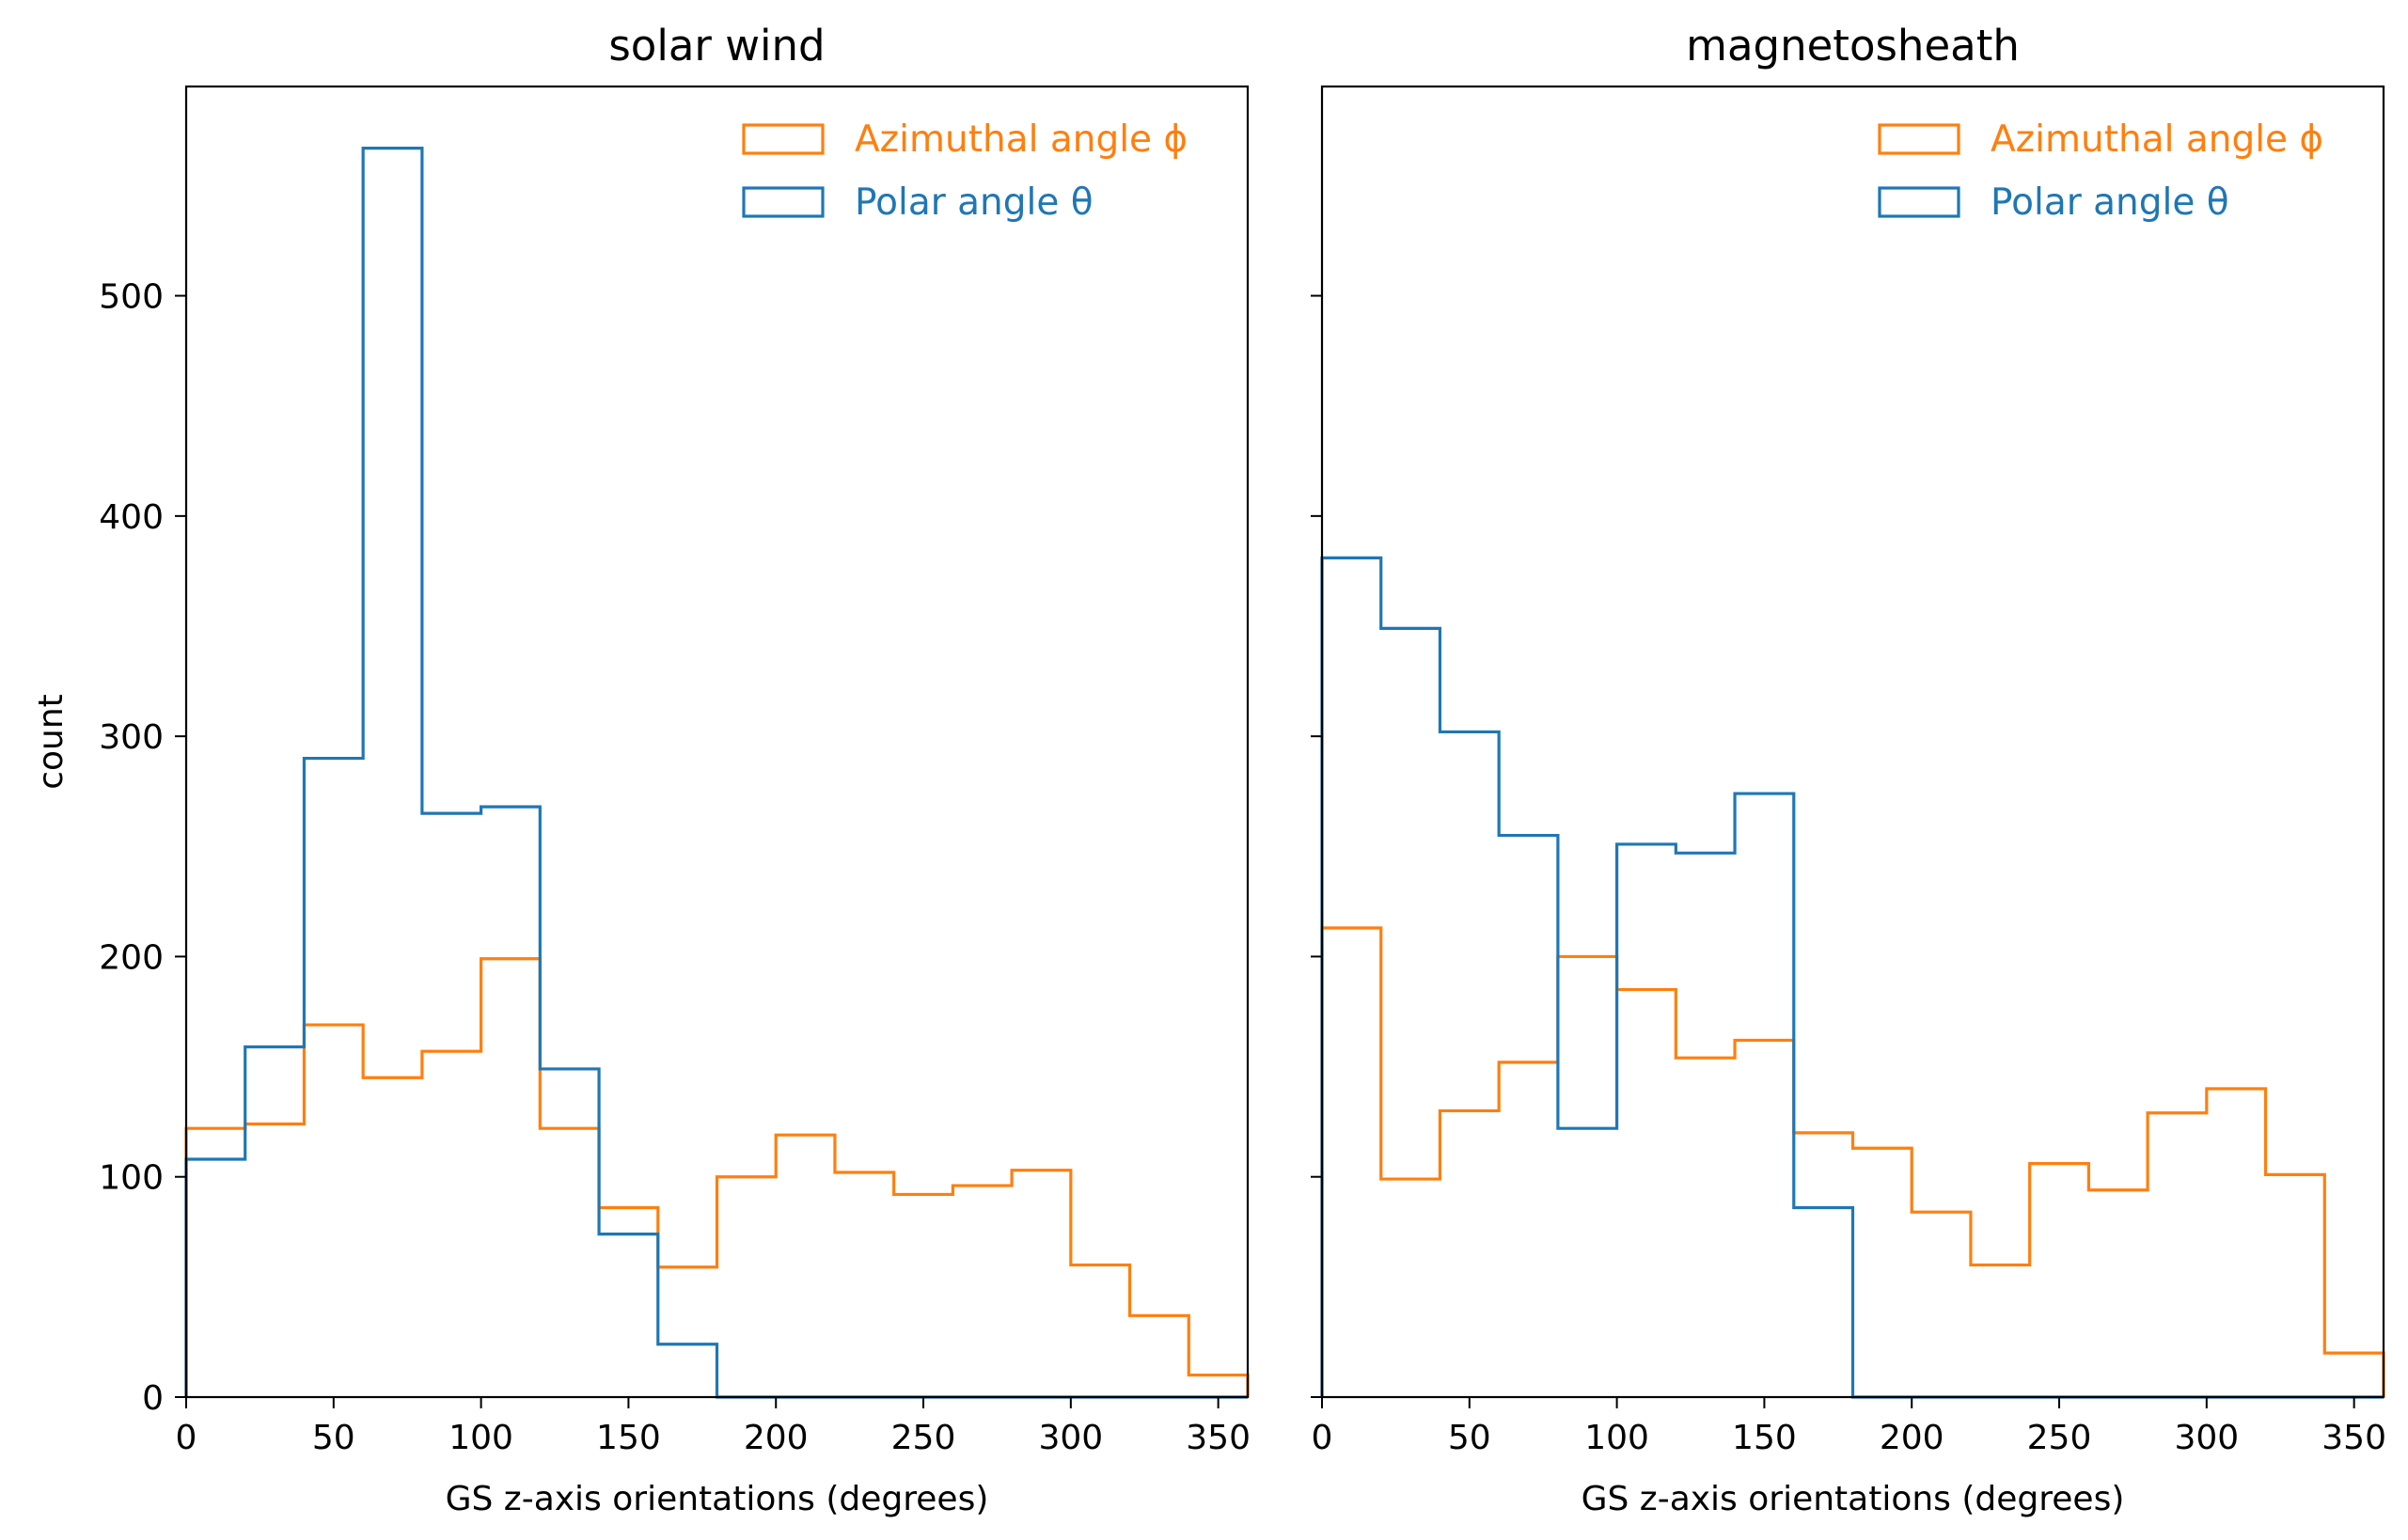 This screenshot has height=1540, width=2408. I want to click on chart-title-2: magnetosheath, so click(1853, 46).